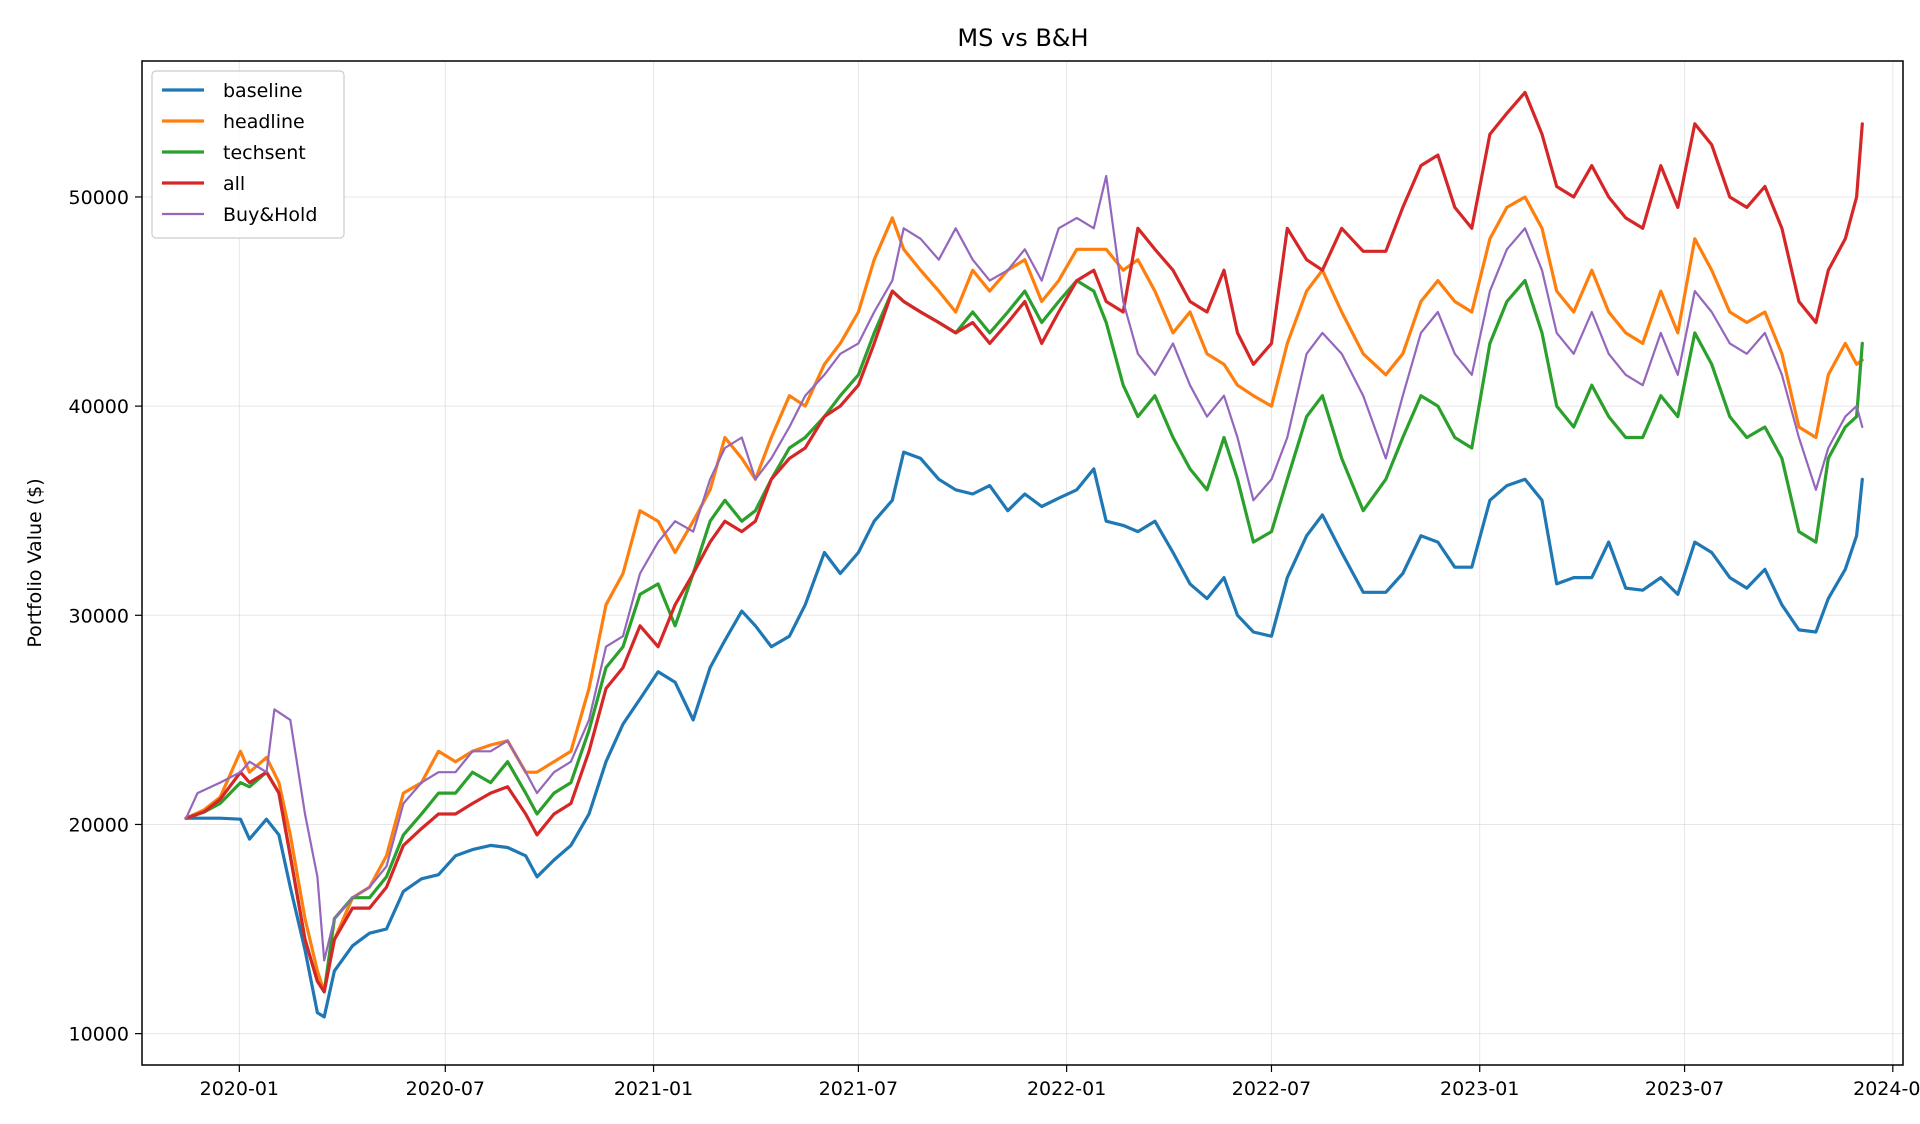  Describe the element at coordinates (653, 1089) in the screenshot. I see `x-tick-label: 2021-01` at that location.